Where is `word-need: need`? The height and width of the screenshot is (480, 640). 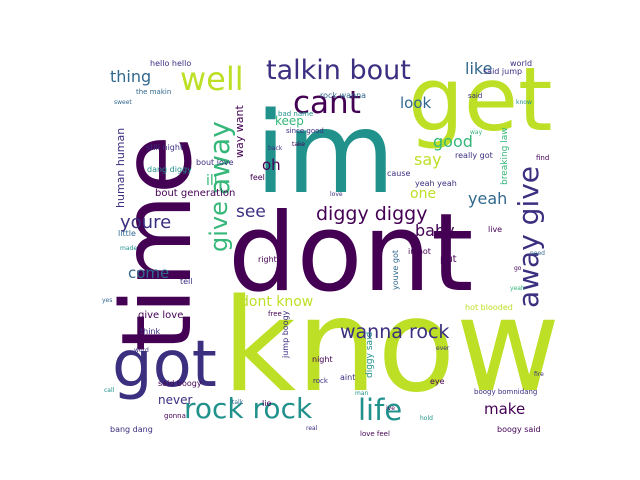 word-need: need is located at coordinates (537, 253).